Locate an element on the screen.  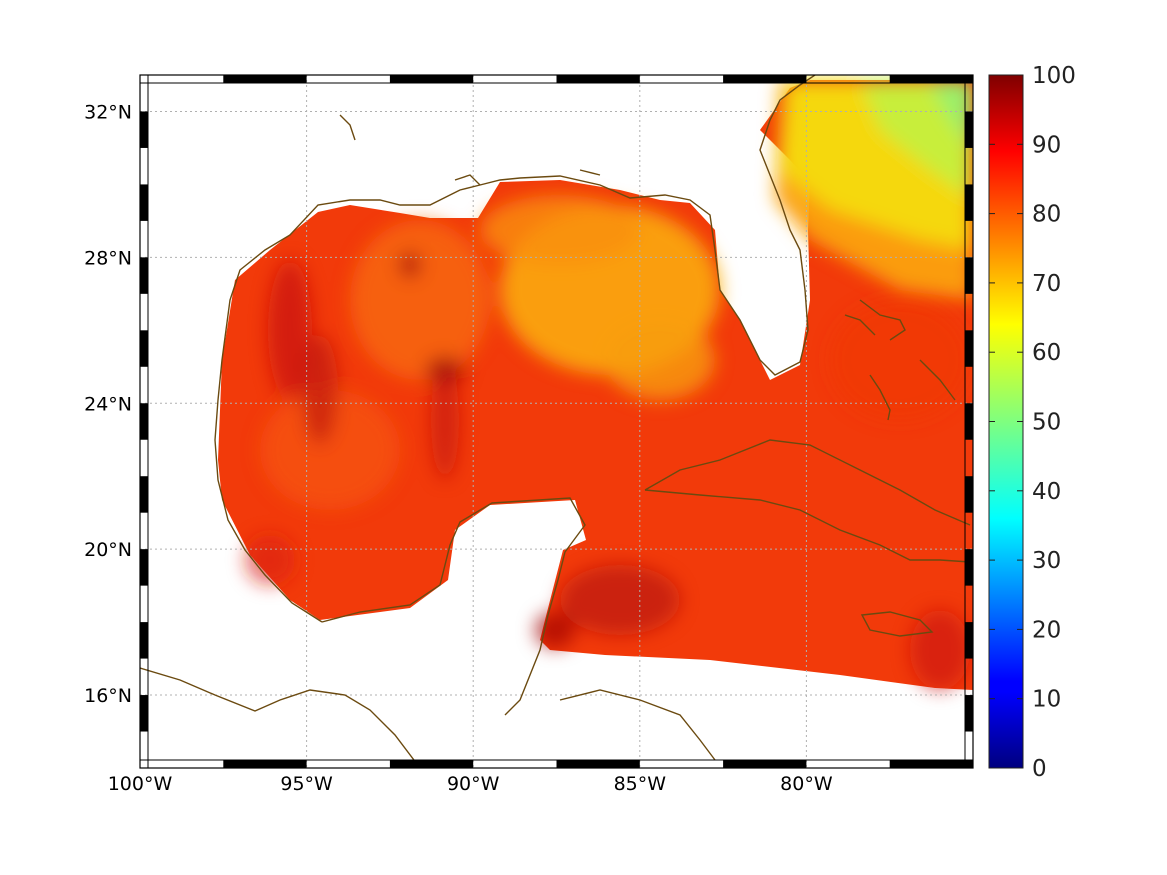
x-tick-label-4: 80°W is located at coordinates (806, 784).